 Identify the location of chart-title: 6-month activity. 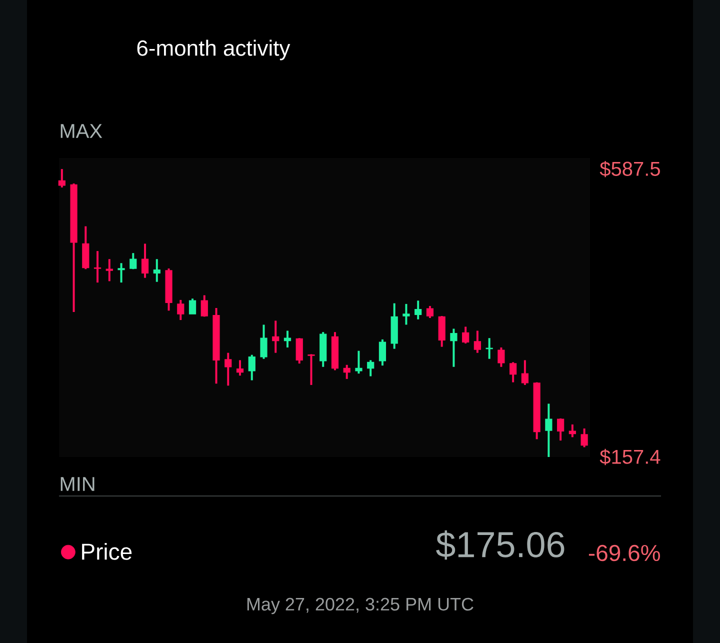
(213, 50).